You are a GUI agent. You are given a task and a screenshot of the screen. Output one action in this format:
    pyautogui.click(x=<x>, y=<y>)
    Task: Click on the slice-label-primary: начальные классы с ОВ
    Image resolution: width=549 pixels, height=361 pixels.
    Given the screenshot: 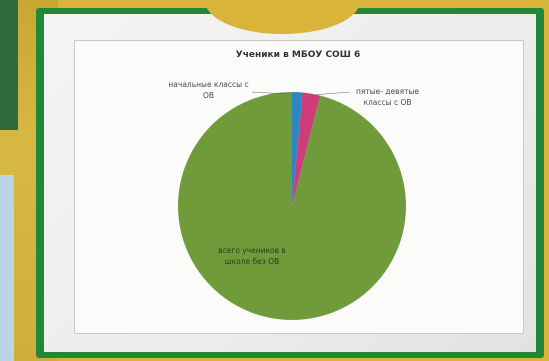 What is the action you would take?
    pyautogui.click(x=208, y=90)
    